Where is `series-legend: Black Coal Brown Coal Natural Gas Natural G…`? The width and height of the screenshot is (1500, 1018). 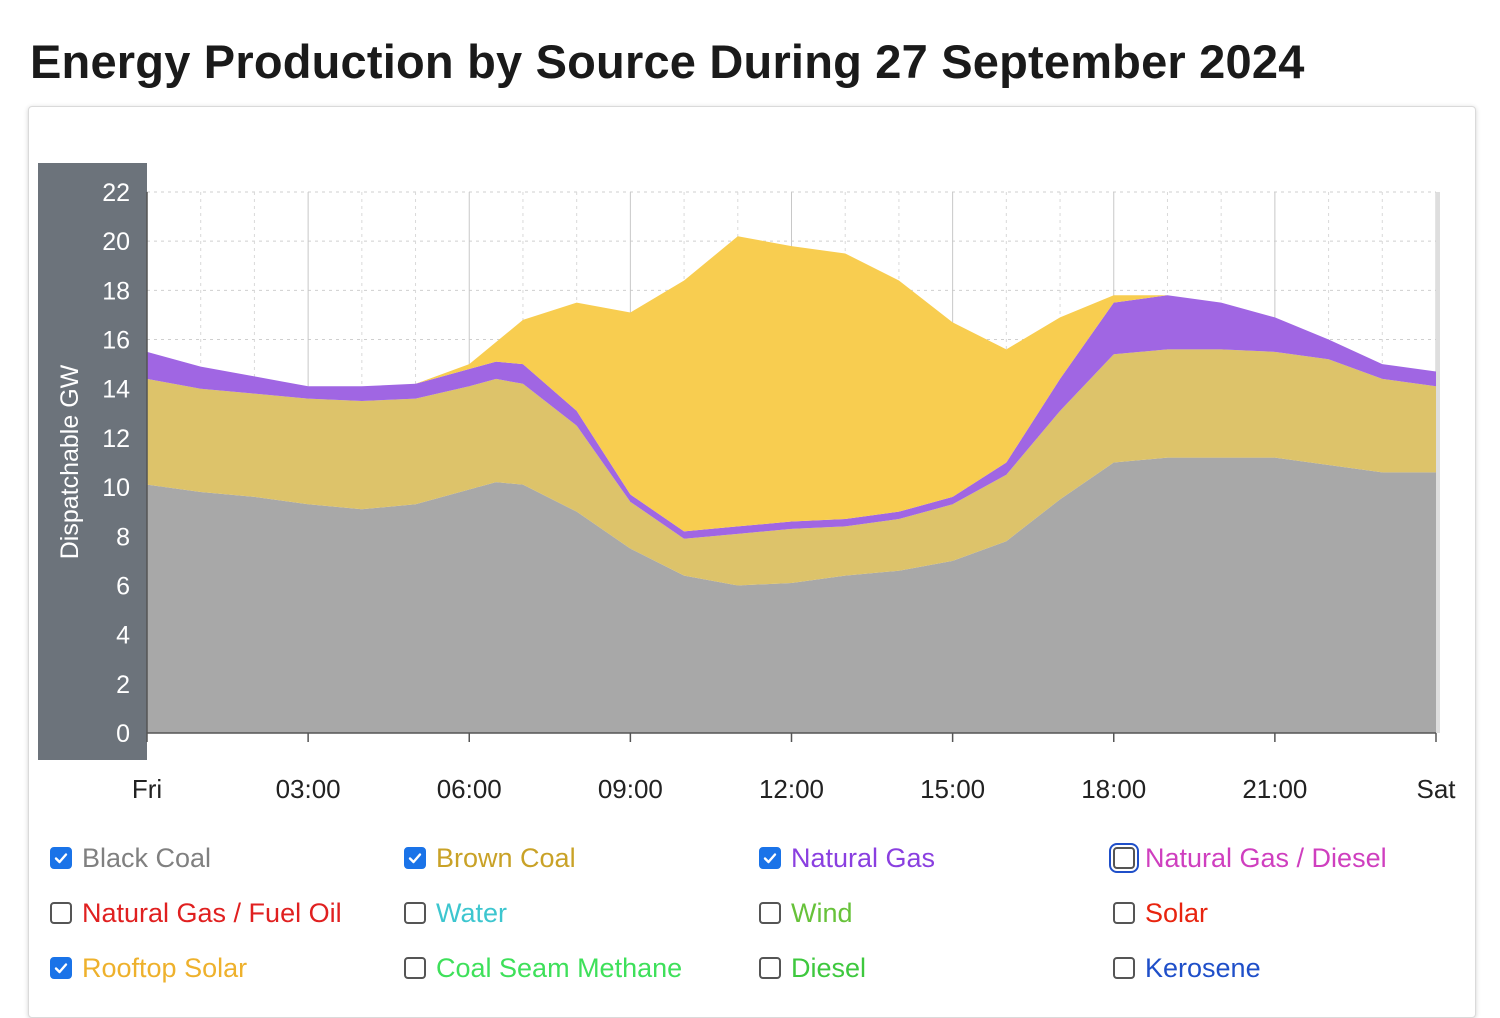 series-legend: Black Coal Brown Coal Natural Gas Natural G… is located at coordinates (765, 918).